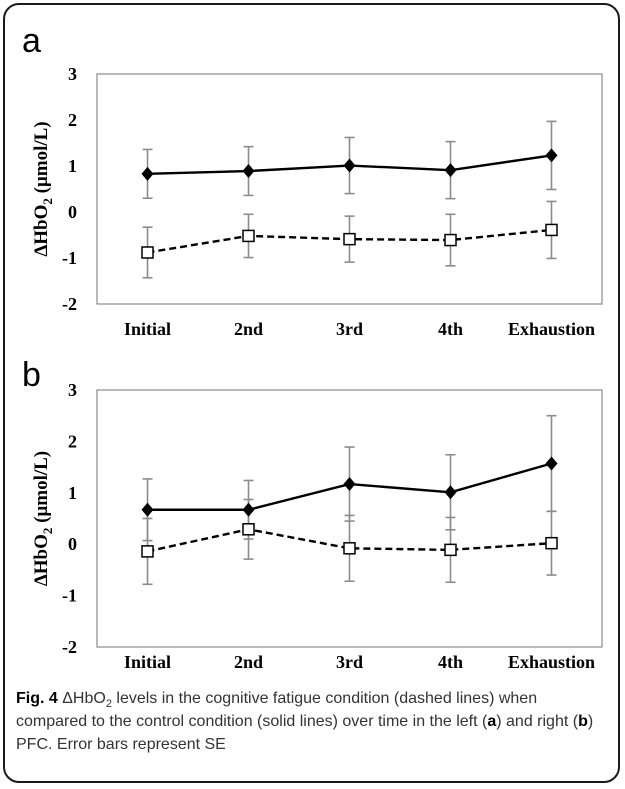 This screenshot has height=789, width=625. Describe the element at coordinates (37, 698) in the screenshot. I see `caption-fig-label: Fig. 4` at that location.